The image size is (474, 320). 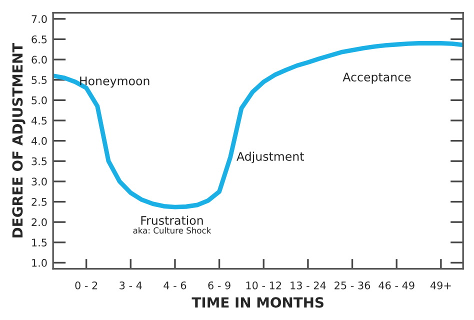 I want to click on x-tick-label: 4 - 6, so click(x=175, y=285).